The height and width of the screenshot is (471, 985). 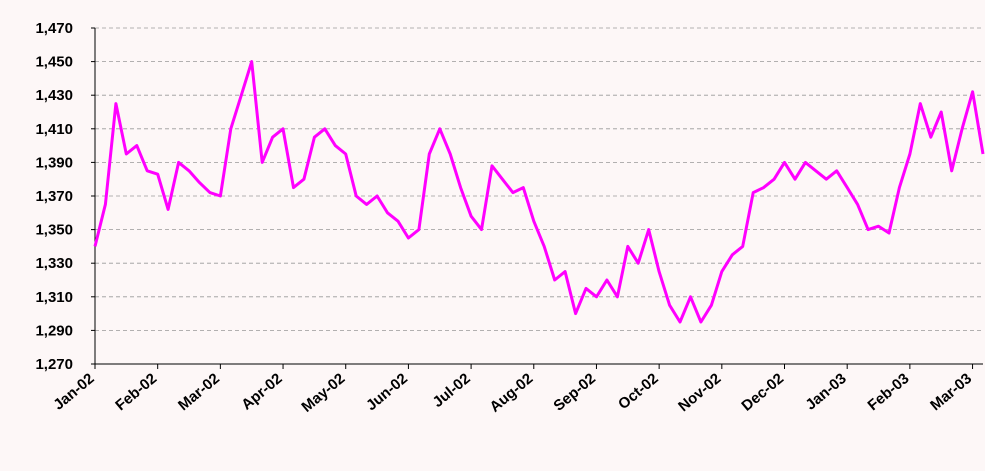 What do you see at coordinates (323, 393) in the screenshot?
I see `x-tick-label: May-02` at bounding box center [323, 393].